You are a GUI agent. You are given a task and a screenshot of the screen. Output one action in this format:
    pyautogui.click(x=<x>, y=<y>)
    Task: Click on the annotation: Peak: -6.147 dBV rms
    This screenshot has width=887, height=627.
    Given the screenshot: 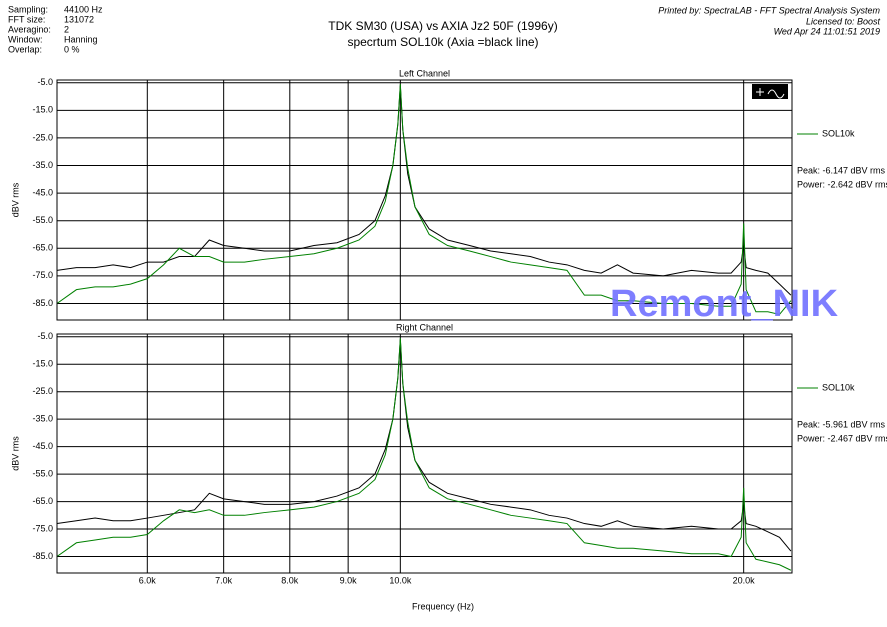 What is the action you would take?
    pyautogui.click(x=841, y=170)
    